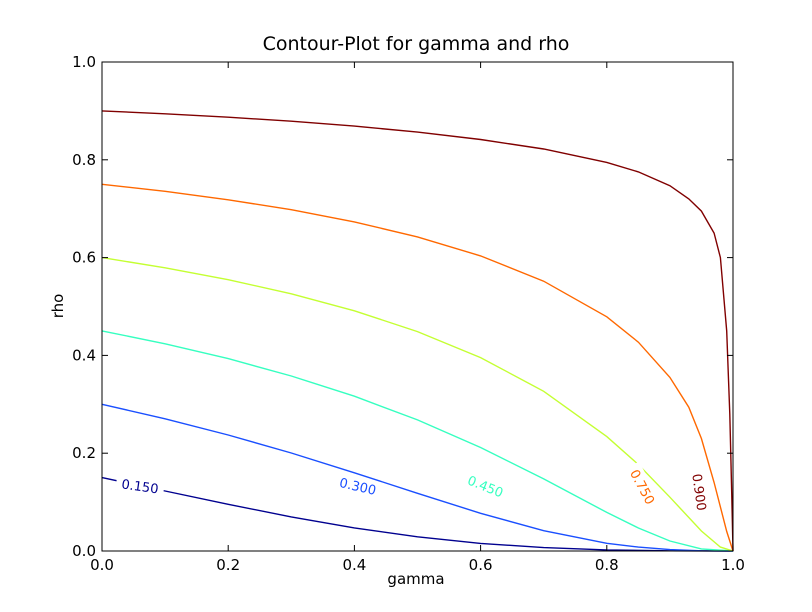 The width and height of the screenshot is (812, 612). Describe the element at coordinates (58, 306) in the screenshot. I see `y-axis-title: rho` at that location.